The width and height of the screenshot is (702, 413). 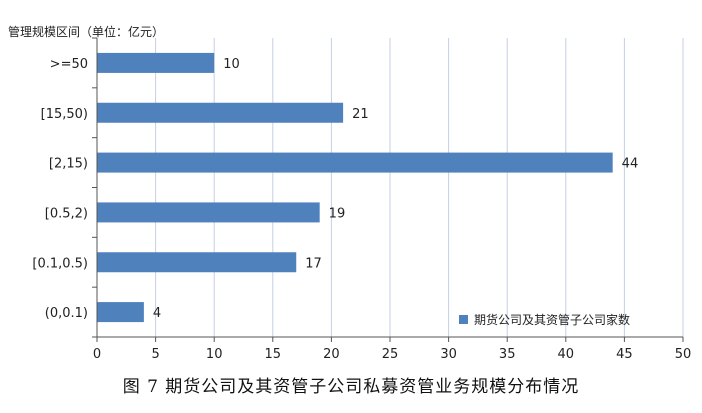 What do you see at coordinates (155, 354) in the screenshot?
I see `x-tick-label: 5` at bounding box center [155, 354].